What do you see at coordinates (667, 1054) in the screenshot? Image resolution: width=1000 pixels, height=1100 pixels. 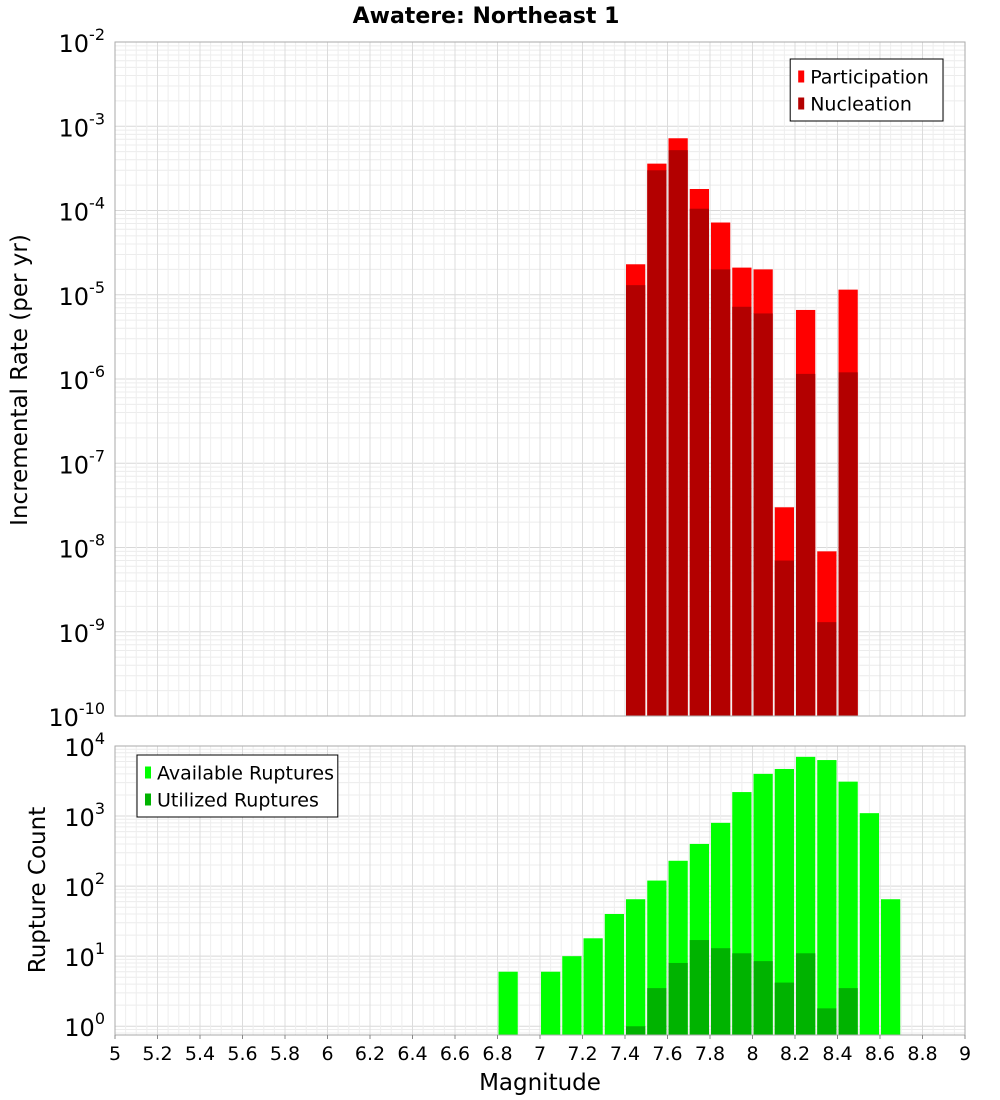 I see `x-tick-label: 7.6` at bounding box center [667, 1054].